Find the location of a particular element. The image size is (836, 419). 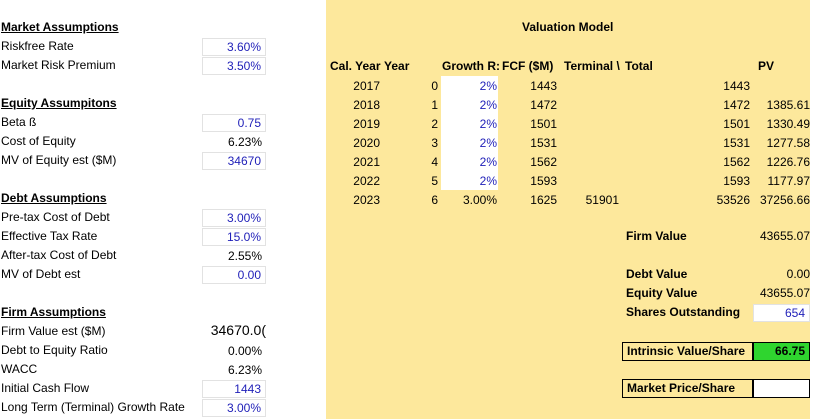

row-2019-pv: 1330.49 is located at coordinates (788, 124).